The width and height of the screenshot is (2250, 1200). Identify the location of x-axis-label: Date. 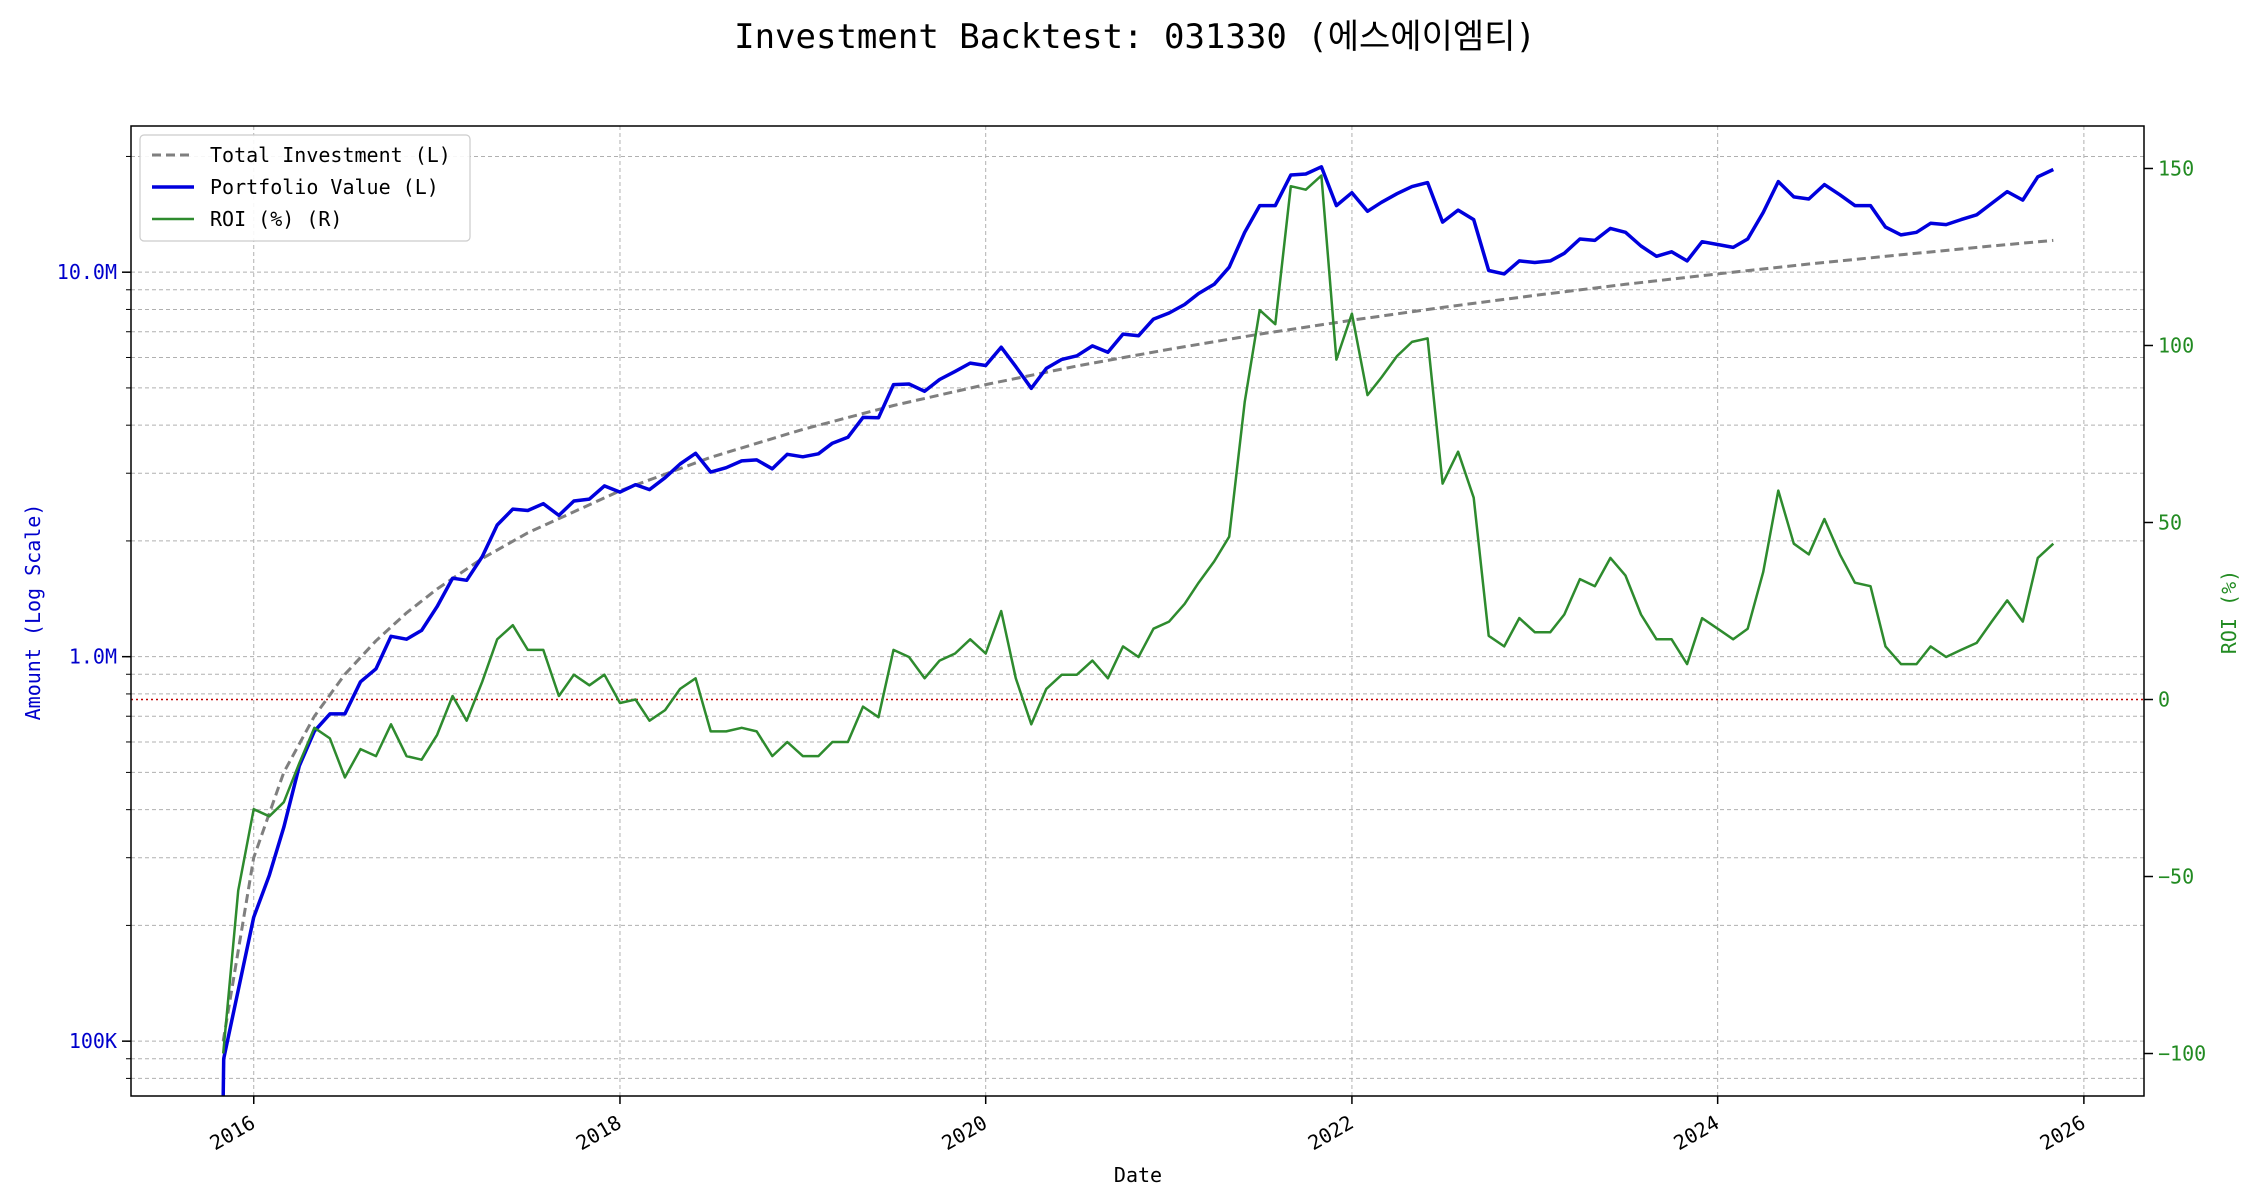
(1138, 1175).